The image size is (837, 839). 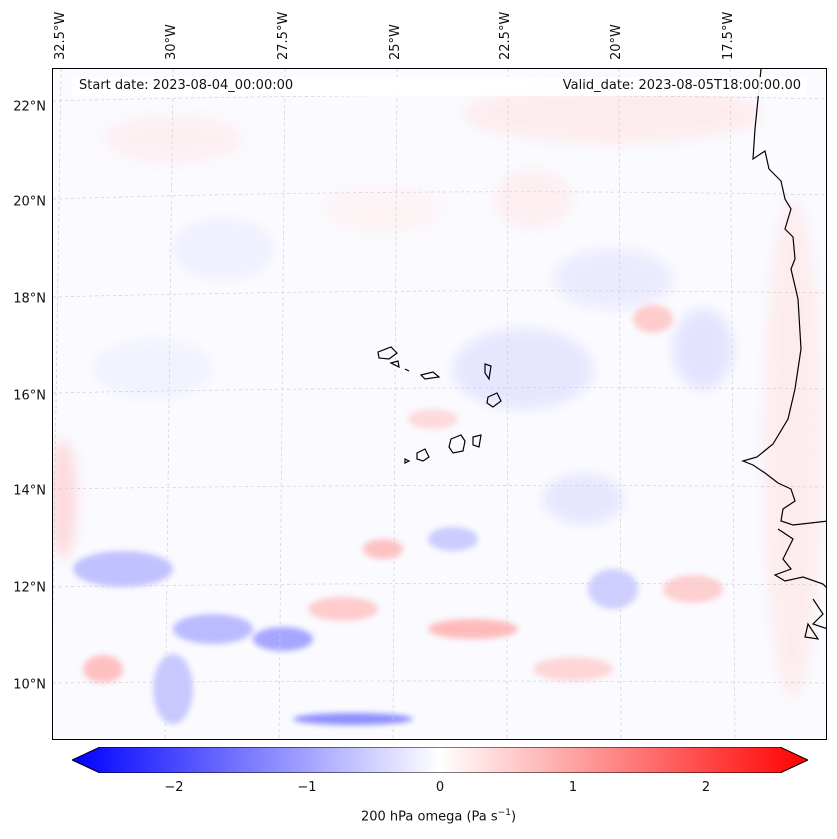 I want to click on colorbar-fill, so click(x=440, y=760).